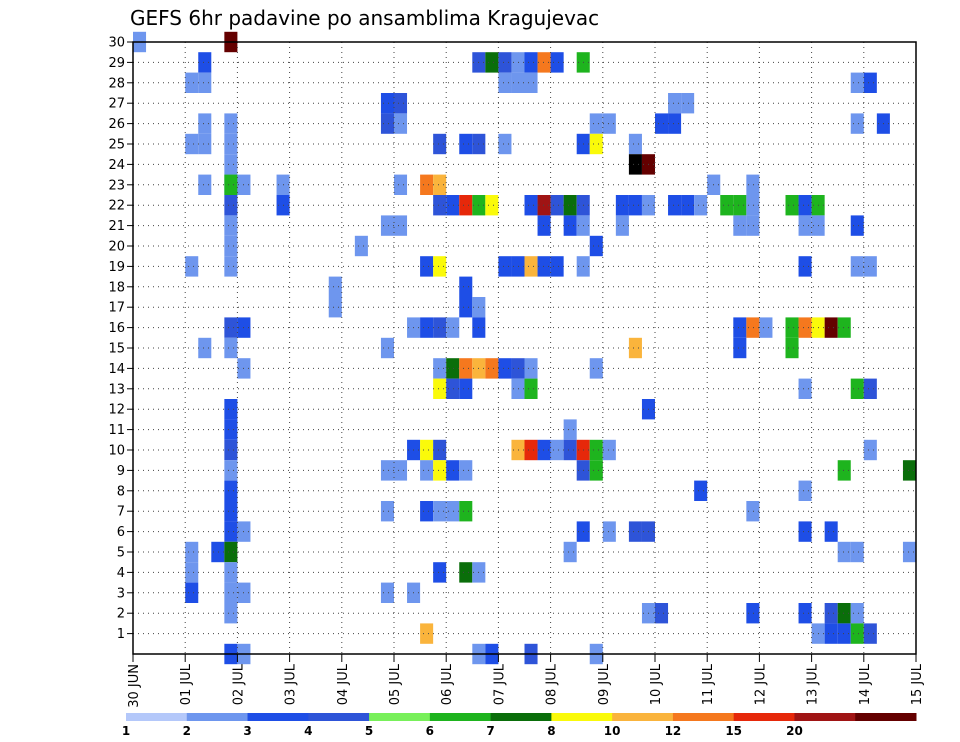  Describe the element at coordinates (552, 684) in the screenshot. I see `x-tick-label: 08 JUL` at that location.